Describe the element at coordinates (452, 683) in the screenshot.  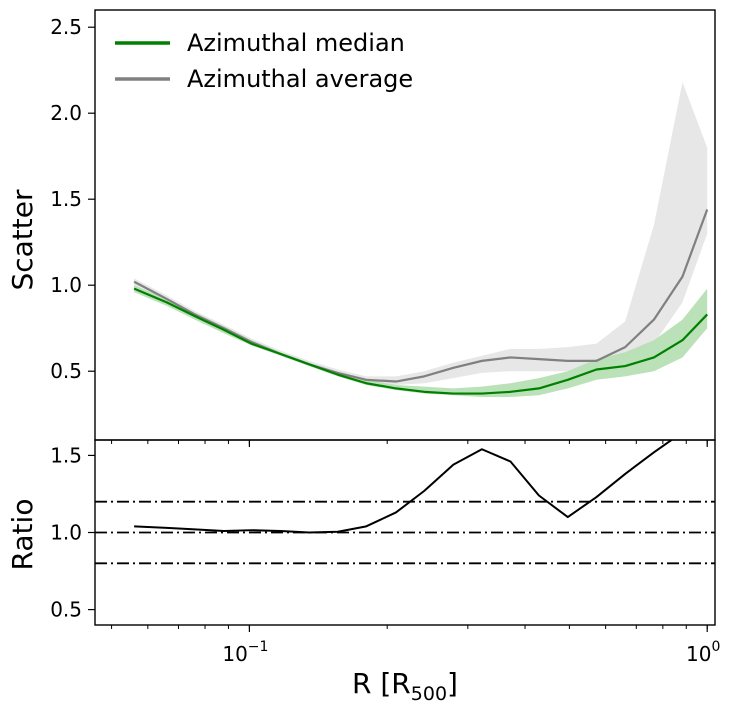
I see `x-axis-label-end: ]` at that location.